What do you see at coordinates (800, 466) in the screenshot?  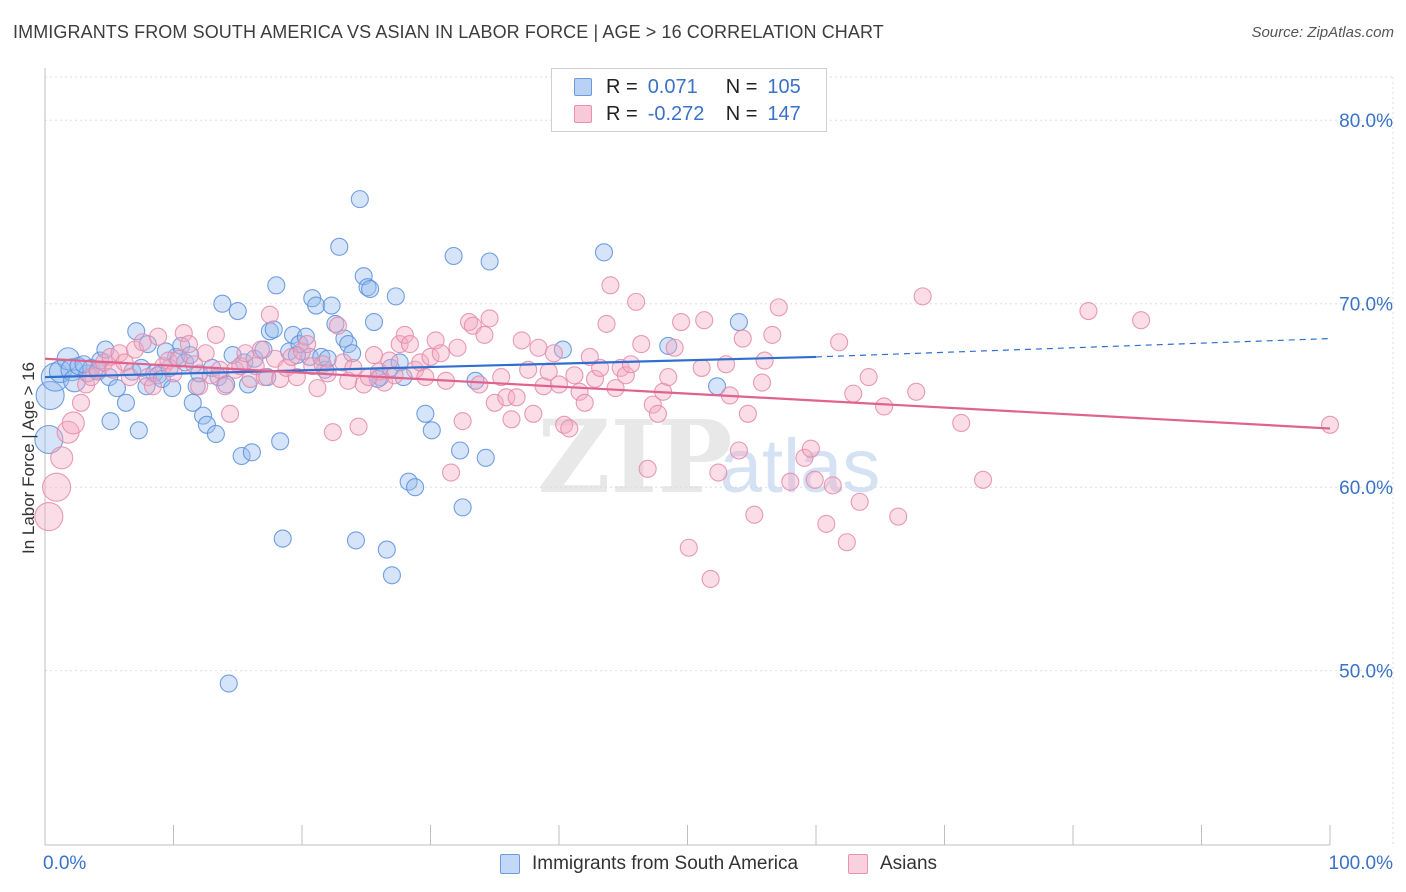 I see `watermark-atlas: atlas` at bounding box center [800, 466].